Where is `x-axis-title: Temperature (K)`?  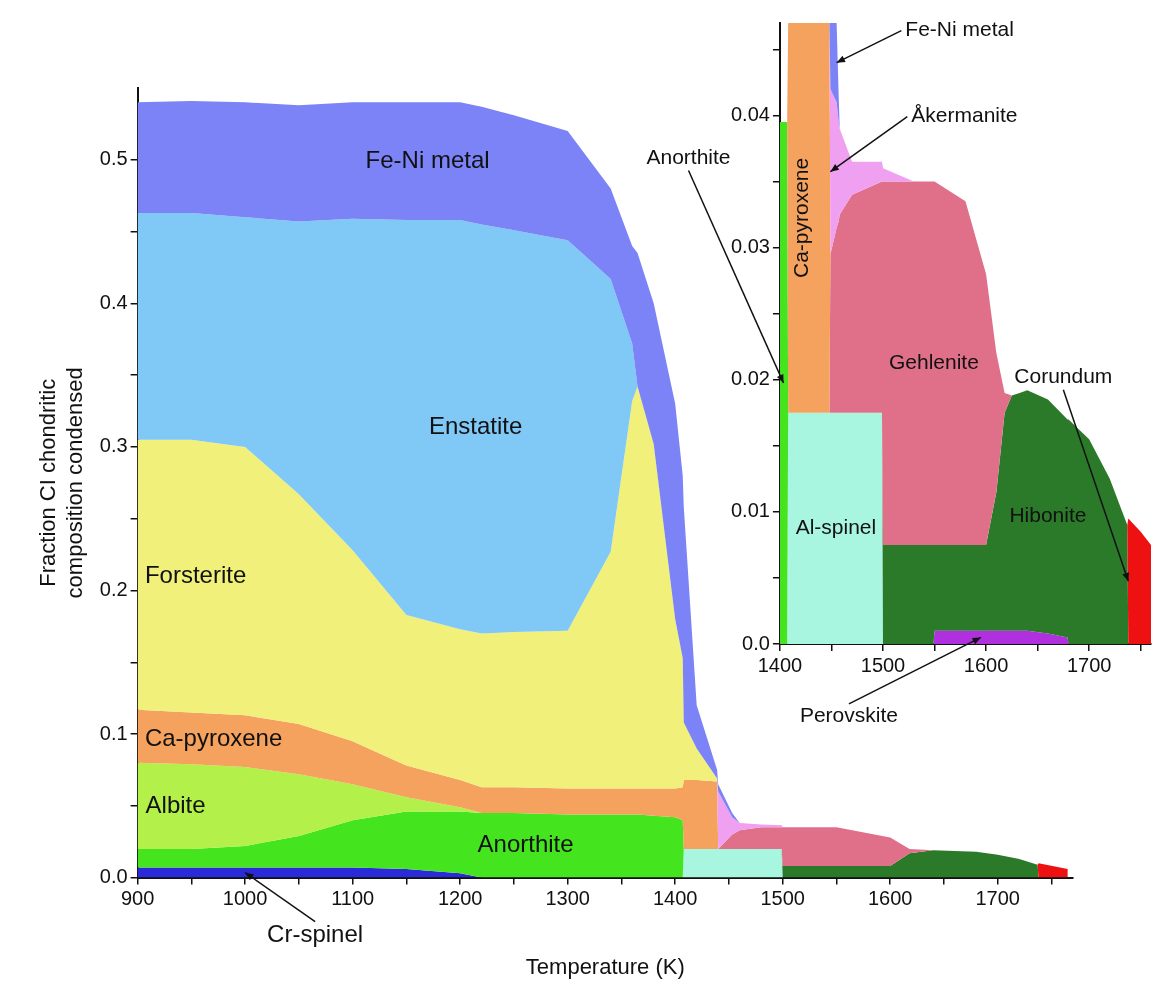
x-axis-title: Temperature (K) is located at coordinates (605, 966).